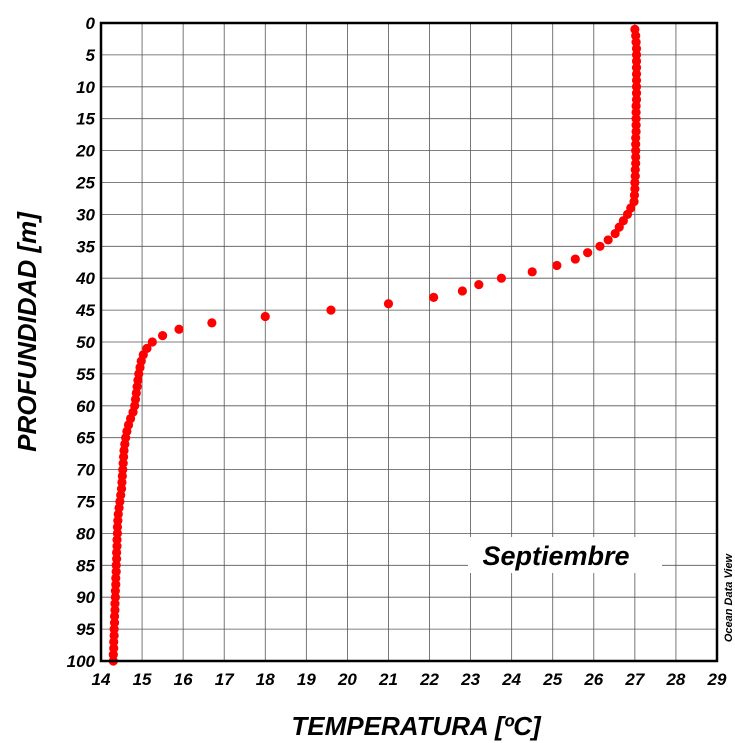 The image size is (735, 743). Describe the element at coordinates (81, 661) in the screenshot. I see `y-tick-label: 100` at that location.